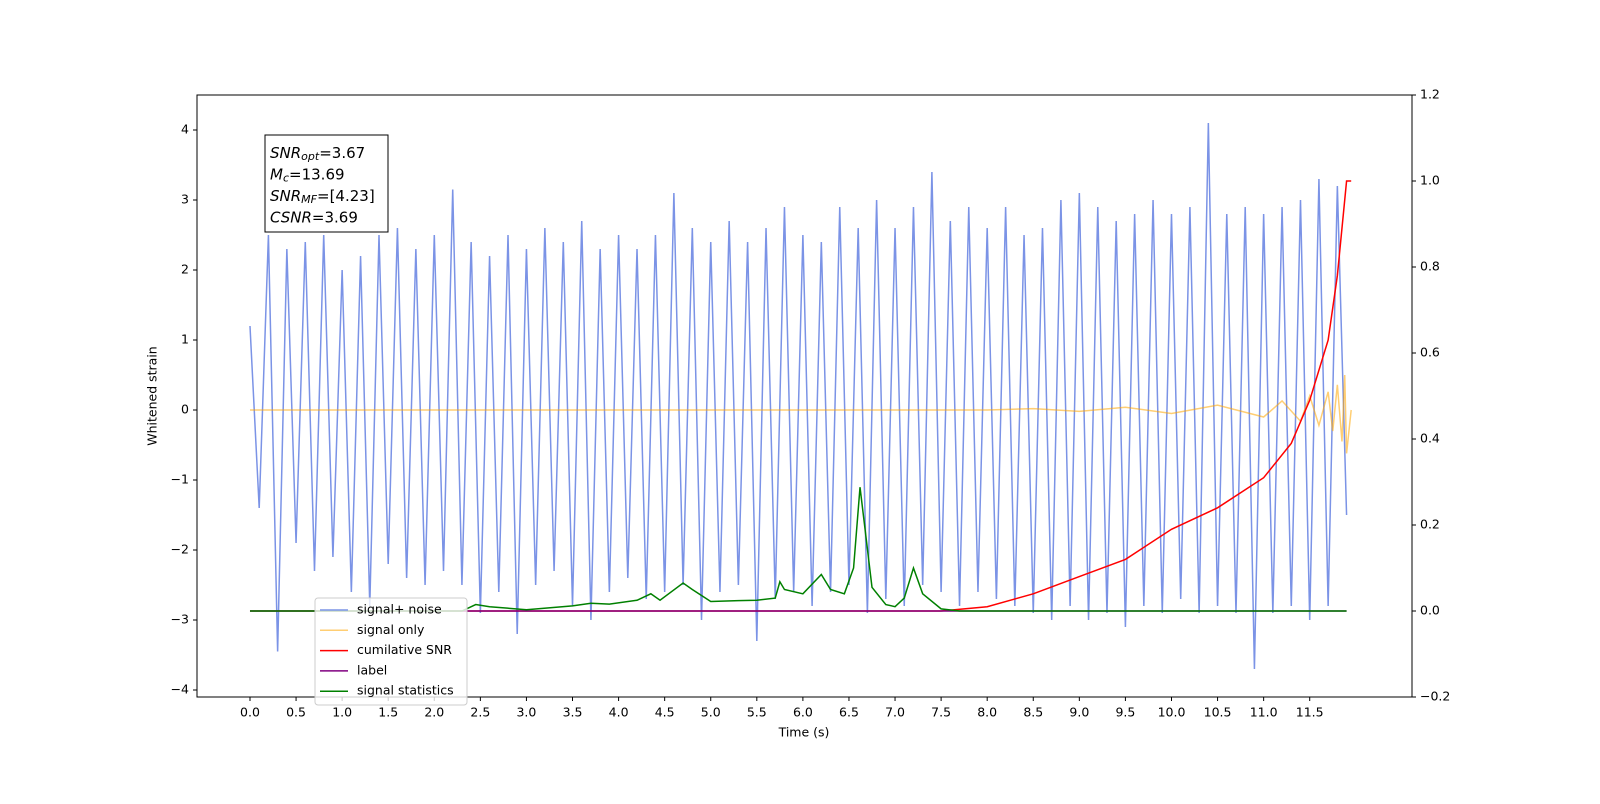  Describe the element at coordinates (1310, 712) in the screenshot. I see `x-tick-label: 11.5` at that location.